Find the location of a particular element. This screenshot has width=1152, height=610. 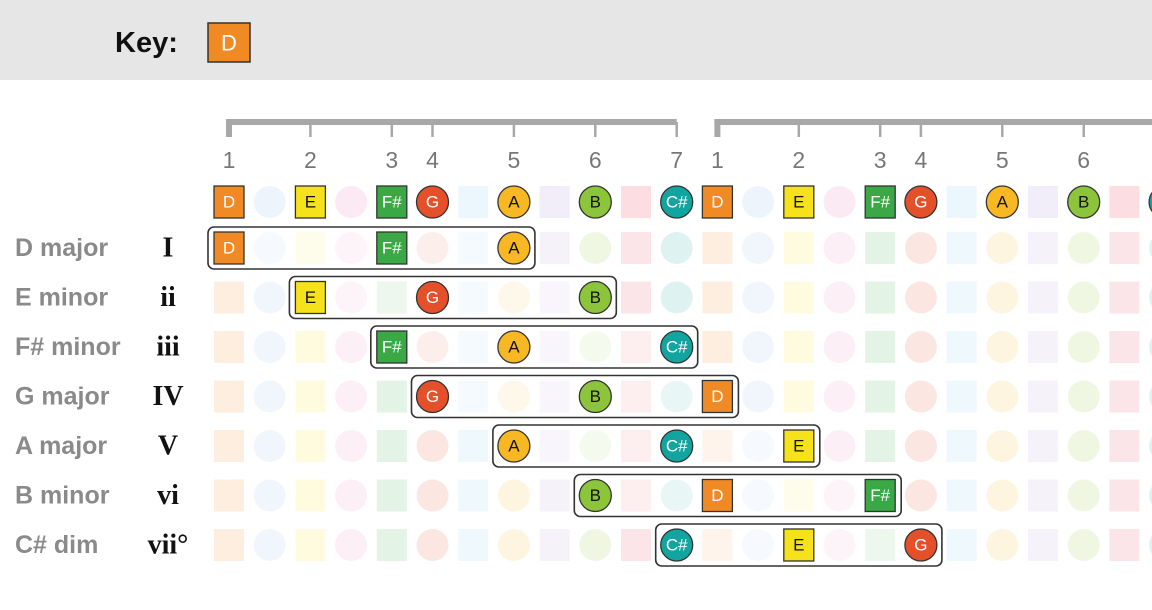

note-label: G is located at coordinates (432, 202).